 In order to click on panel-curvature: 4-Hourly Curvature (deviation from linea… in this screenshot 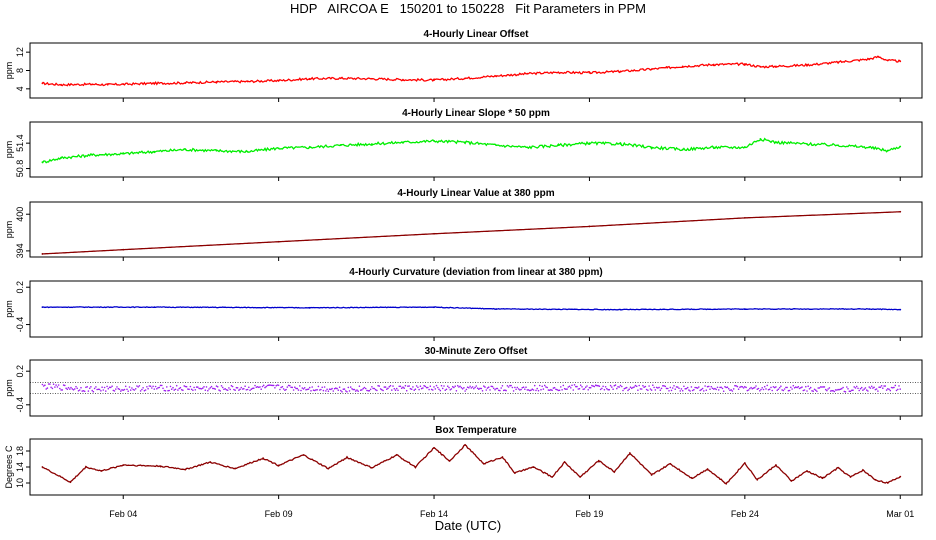, I will do `click(463, 304)`.